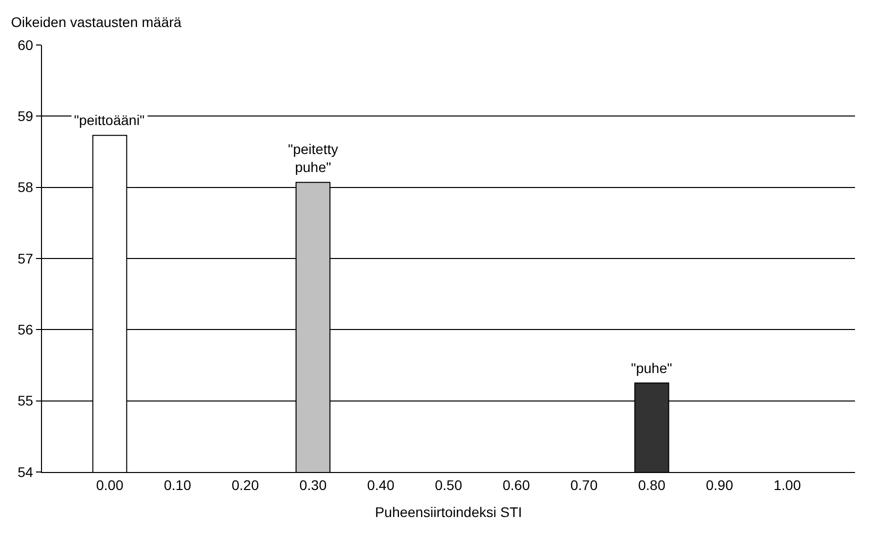 The image size is (875, 552). What do you see at coordinates (448, 512) in the screenshot?
I see `x-axis-title: Puheensiirtoindeksi STI` at bounding box center [448, 512].